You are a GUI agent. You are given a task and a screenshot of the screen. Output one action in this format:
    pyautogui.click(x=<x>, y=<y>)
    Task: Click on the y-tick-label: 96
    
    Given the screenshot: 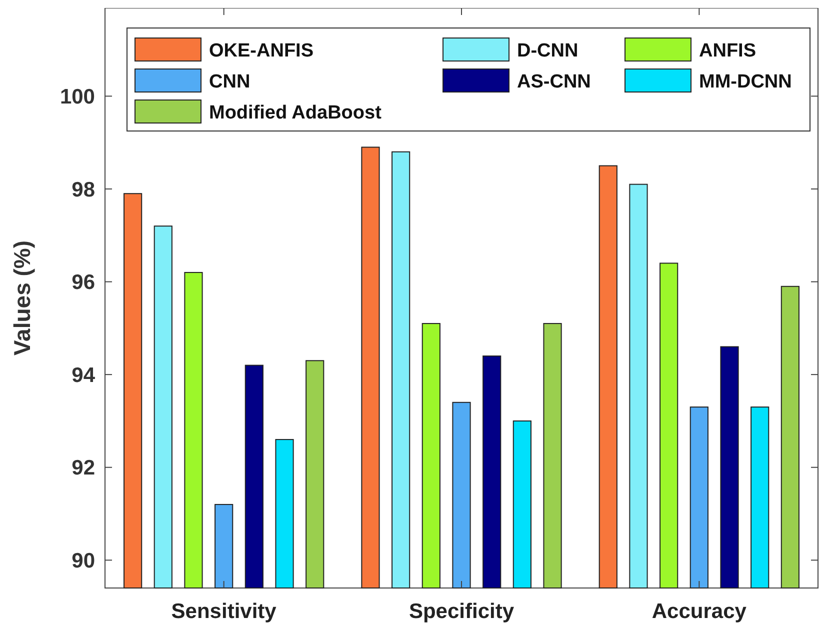 What is the action you would take?
    pyautogui.click(x=83, y=282)
    